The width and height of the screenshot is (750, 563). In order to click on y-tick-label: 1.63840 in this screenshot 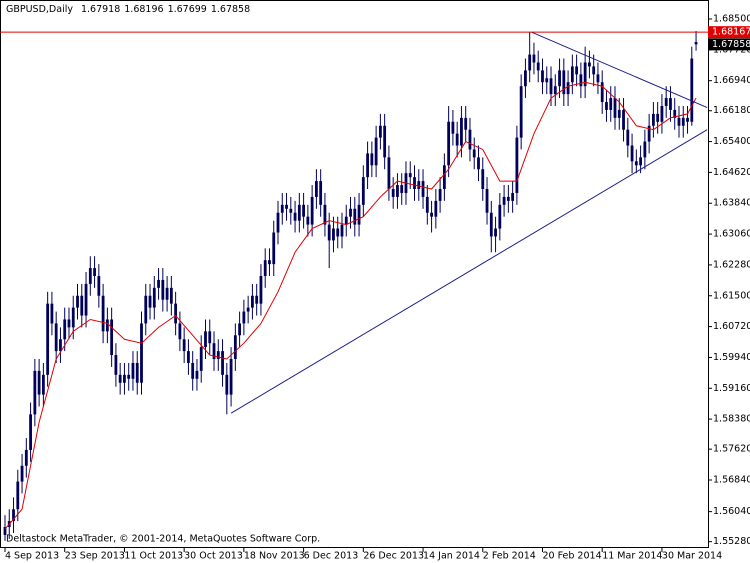, I will do `click(731, 203)`.